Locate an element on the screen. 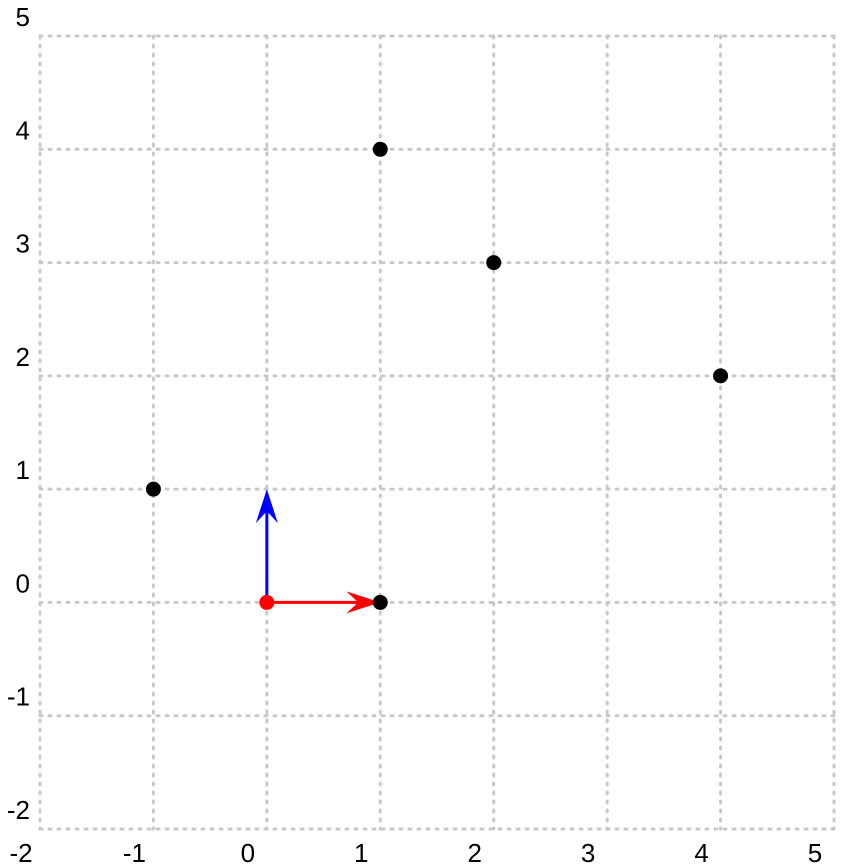  x-tick-label: -1 is located at coordinates (134, 851).